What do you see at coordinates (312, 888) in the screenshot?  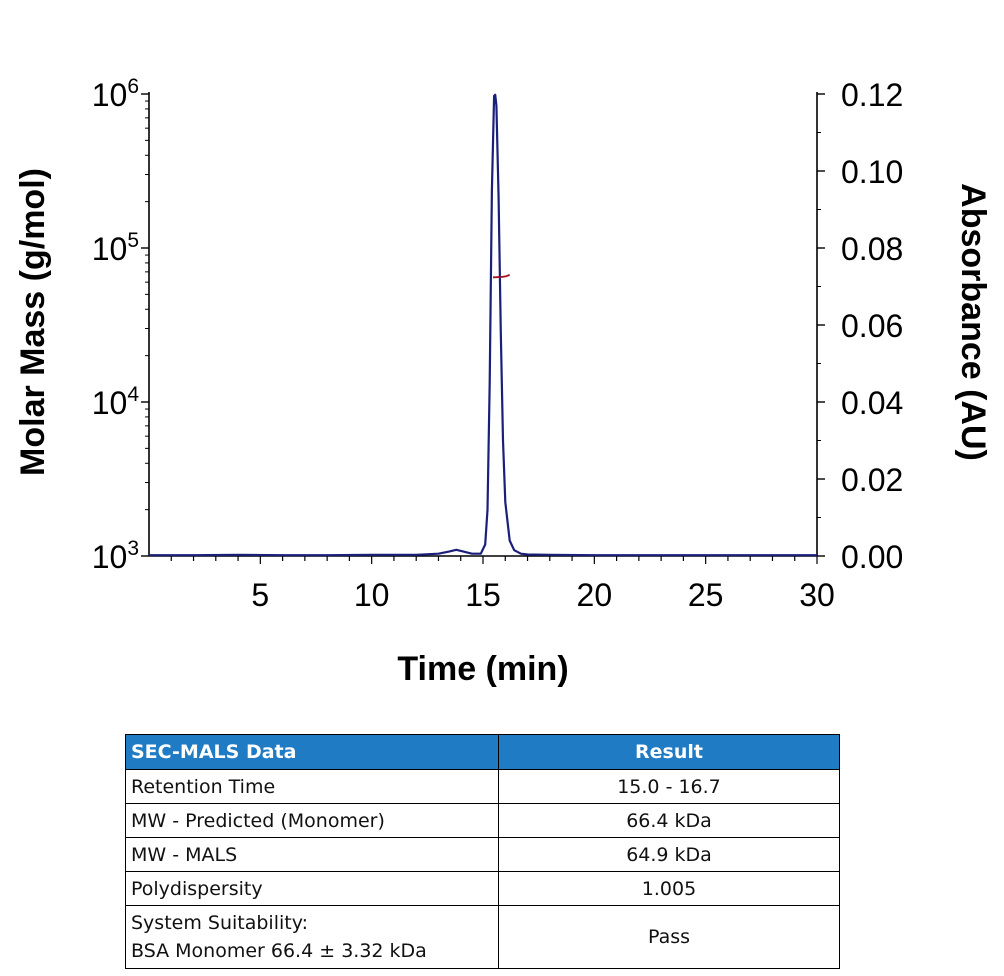 I see `row-param: Polydispersity` at bounding box center [312, 888].